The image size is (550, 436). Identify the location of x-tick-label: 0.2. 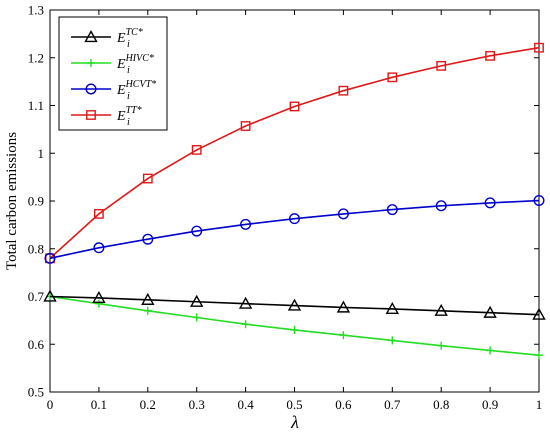
(148, 404).